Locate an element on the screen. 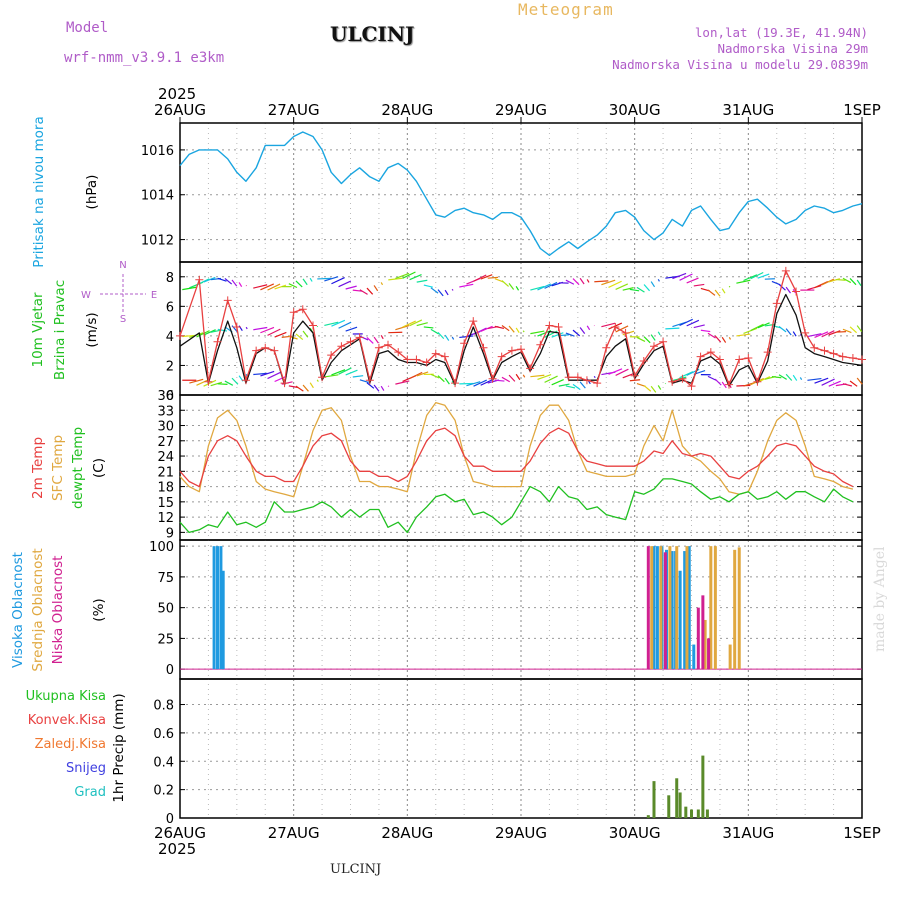 The image size is (900, 900). time-label-bottom: 1SEP is located at coordinates (862, 833).